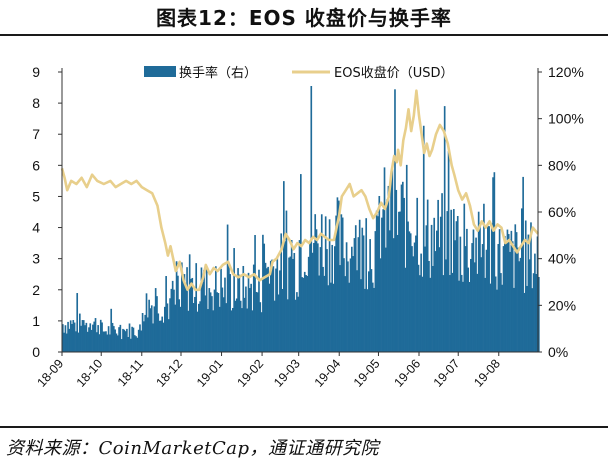  Describe the element at coordinates (36, 228) in the screenshot. I see `left-tick-label: 4` at that location.